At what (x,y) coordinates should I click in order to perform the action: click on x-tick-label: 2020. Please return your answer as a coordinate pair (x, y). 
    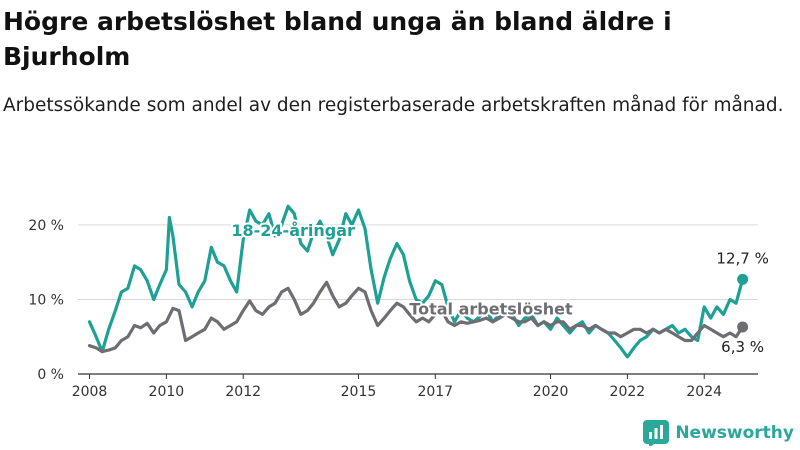
    Looking at the image, I should click on (551, 392).